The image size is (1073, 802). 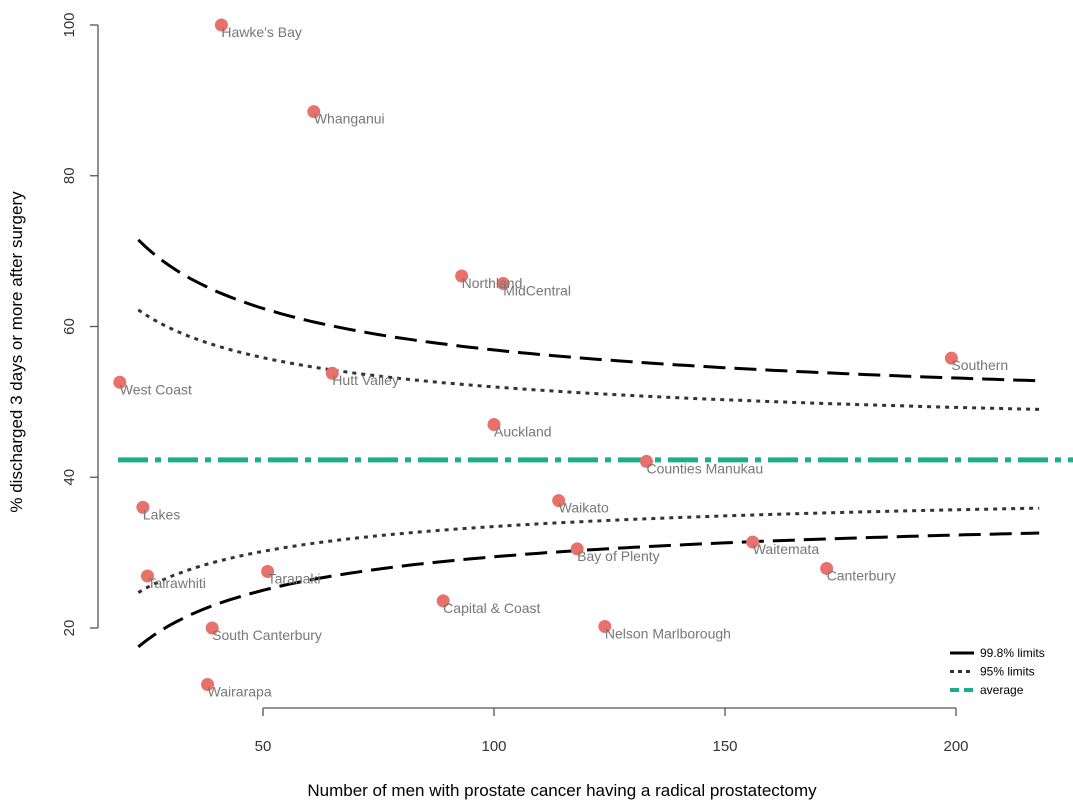 I want to click on legend: 99.8% limits 95% limits average, so click(x=997, y=671).